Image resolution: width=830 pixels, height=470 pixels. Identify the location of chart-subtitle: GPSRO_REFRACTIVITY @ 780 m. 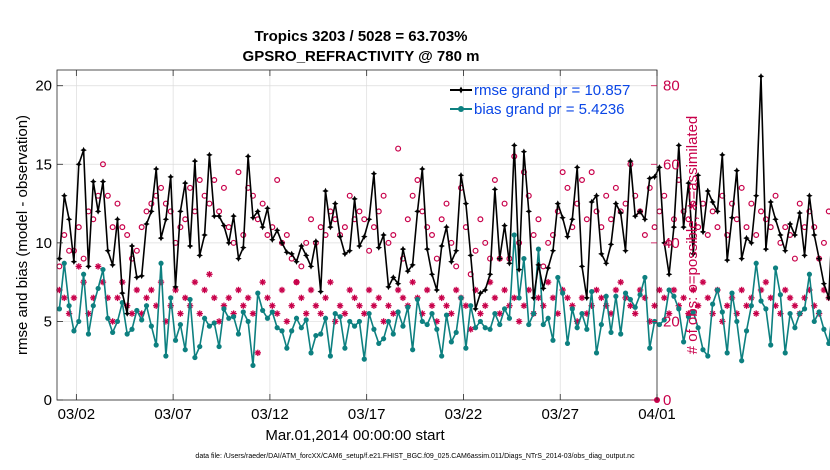
(361, 56).